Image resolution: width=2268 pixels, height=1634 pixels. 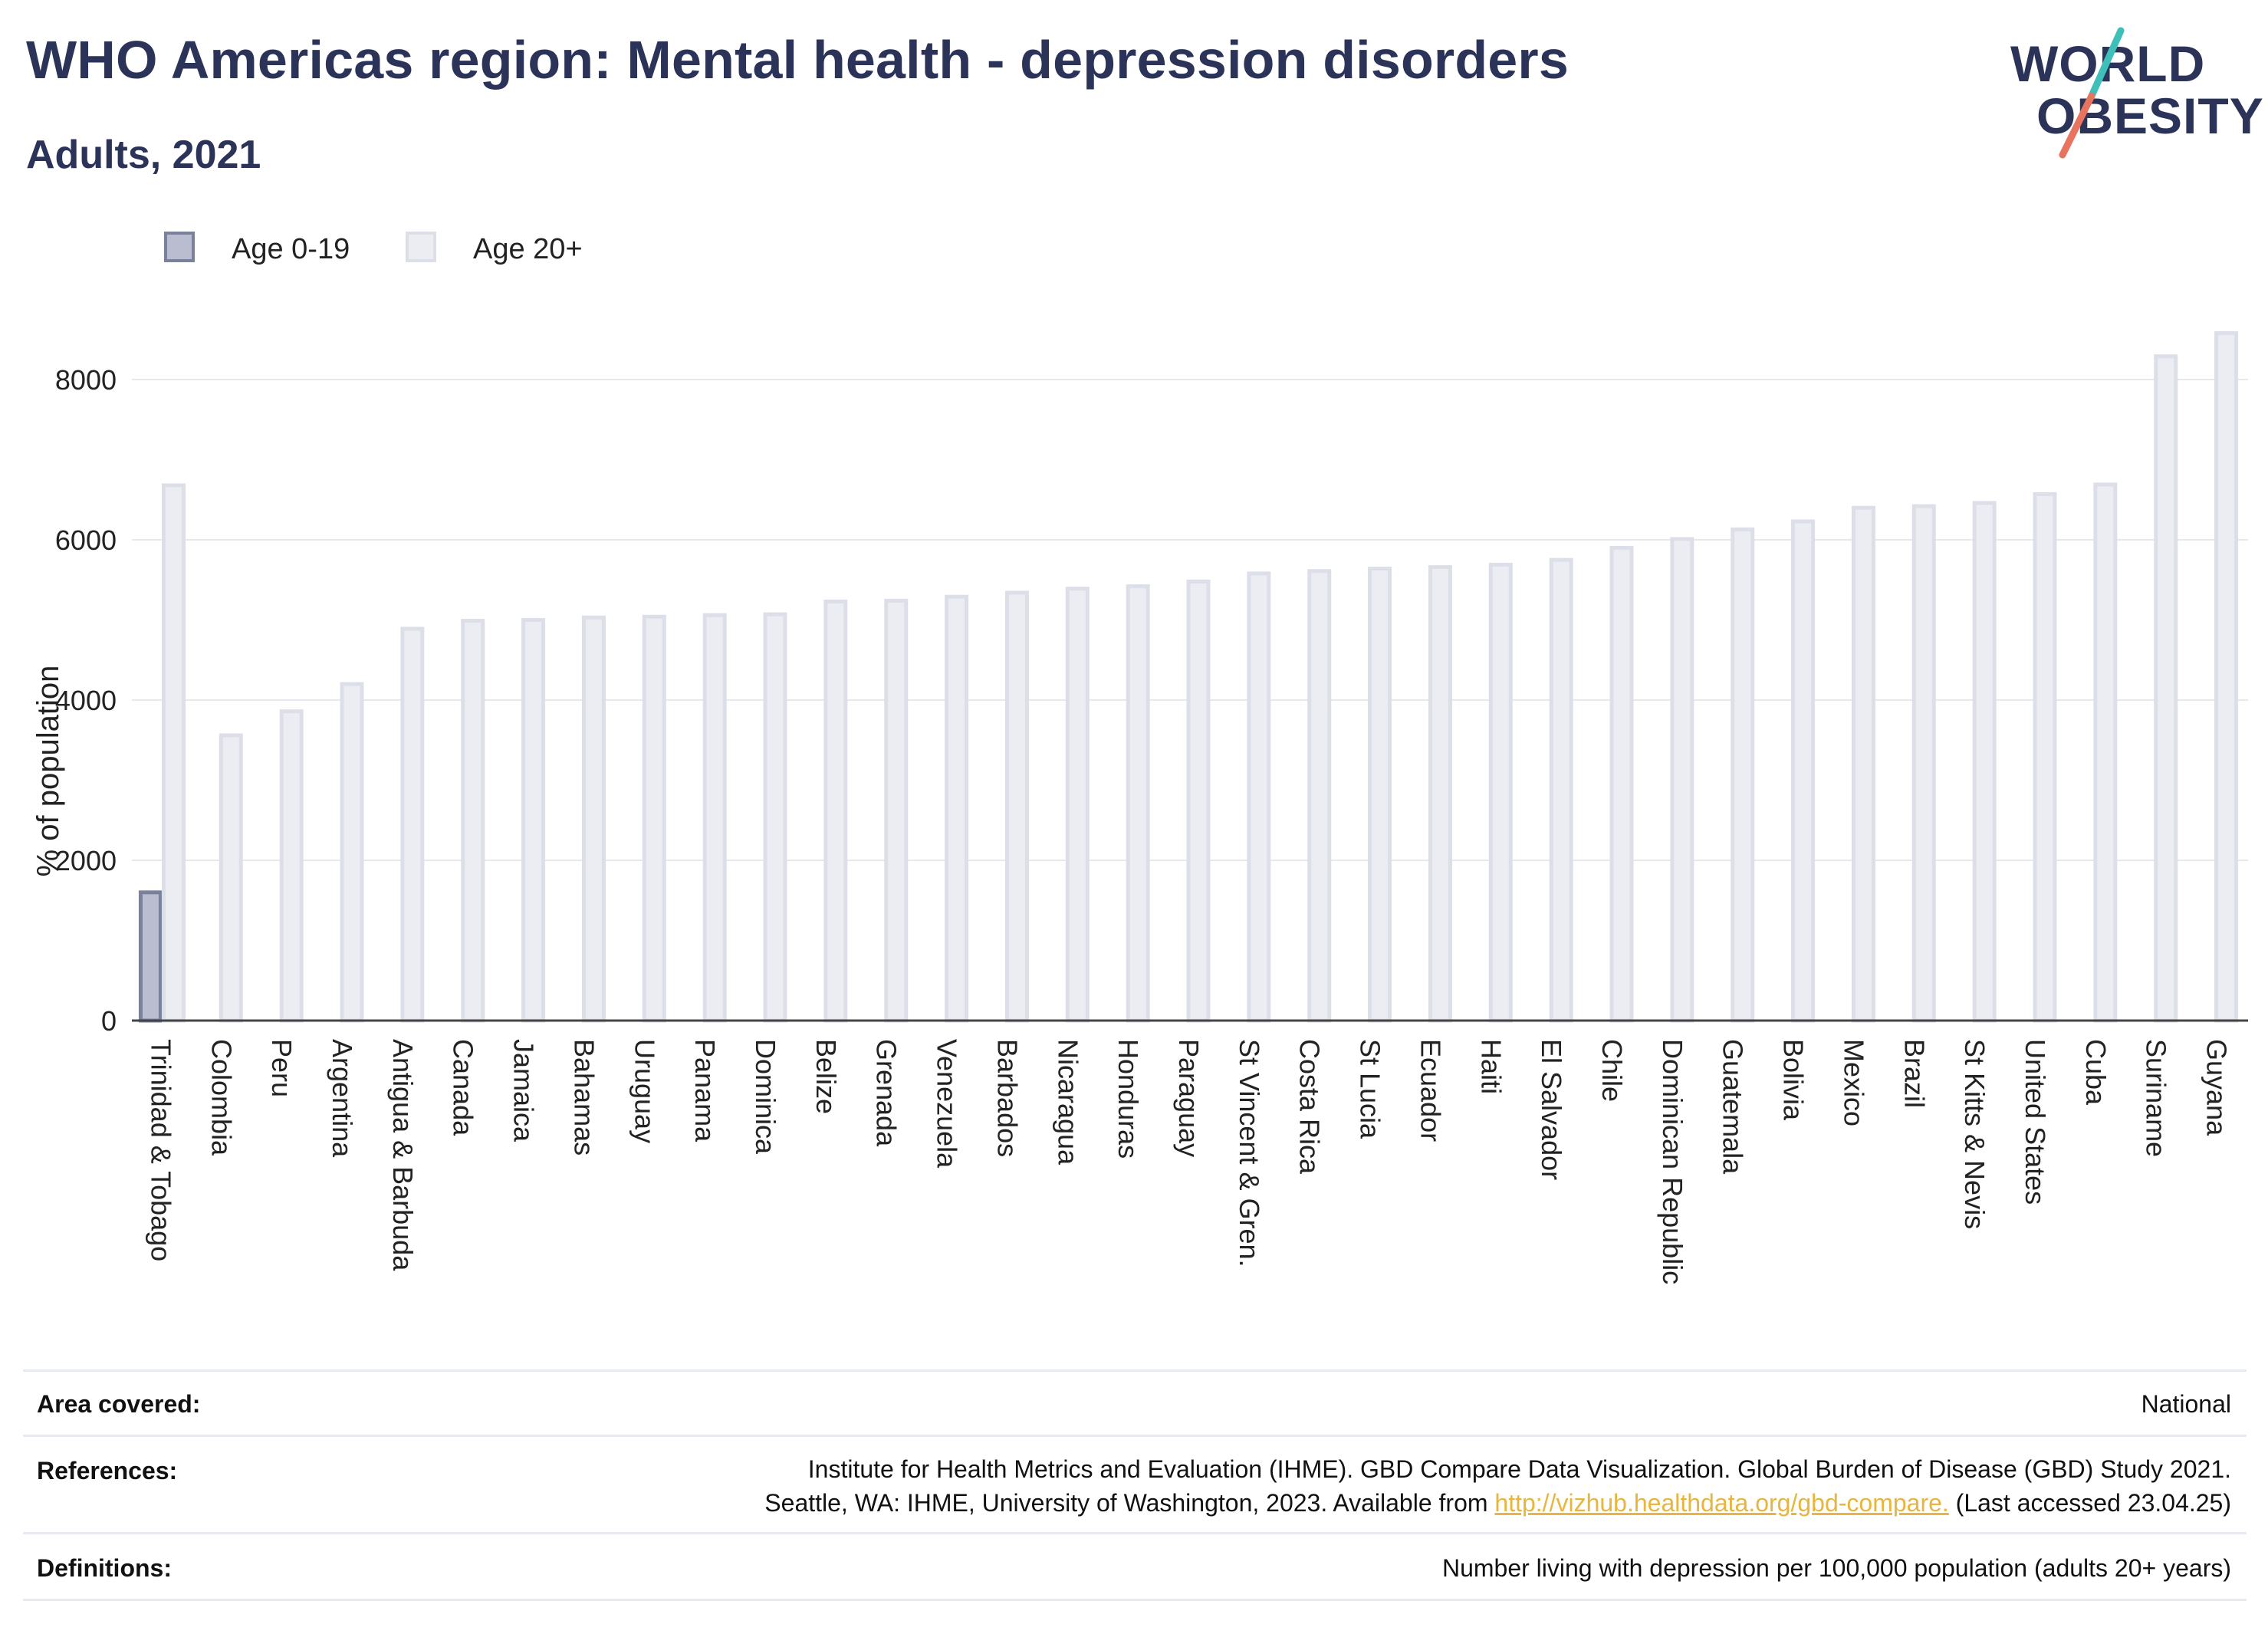 I want to click on bar-age-20-plus-colombia, so click(x=231, y=878).